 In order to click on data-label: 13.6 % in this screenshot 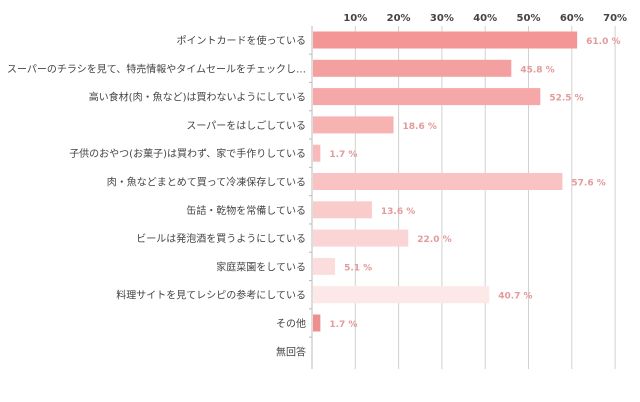, I will do `click(398, 212)`.